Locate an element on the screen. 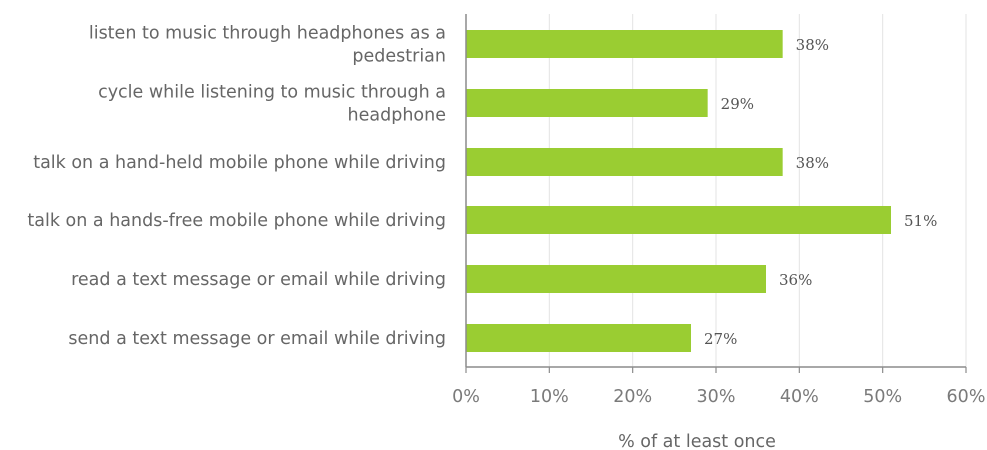  data-label: 51% is located at coordinates (920, 221).